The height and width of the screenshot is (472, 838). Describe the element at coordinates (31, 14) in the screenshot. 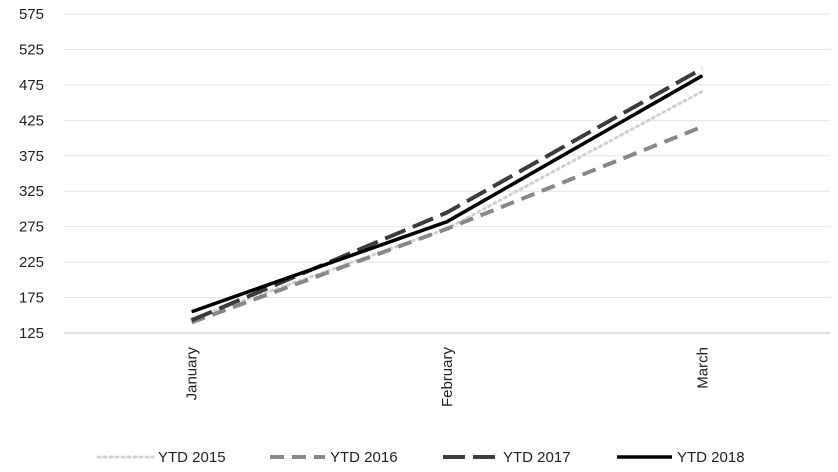

I see `y-tick-label: 575` at that location.